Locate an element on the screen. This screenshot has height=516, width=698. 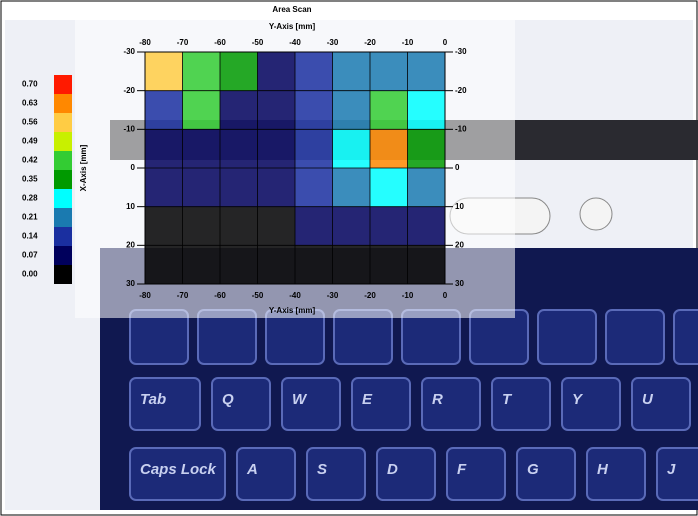
key-label: T is located at coordinates (507, 399).